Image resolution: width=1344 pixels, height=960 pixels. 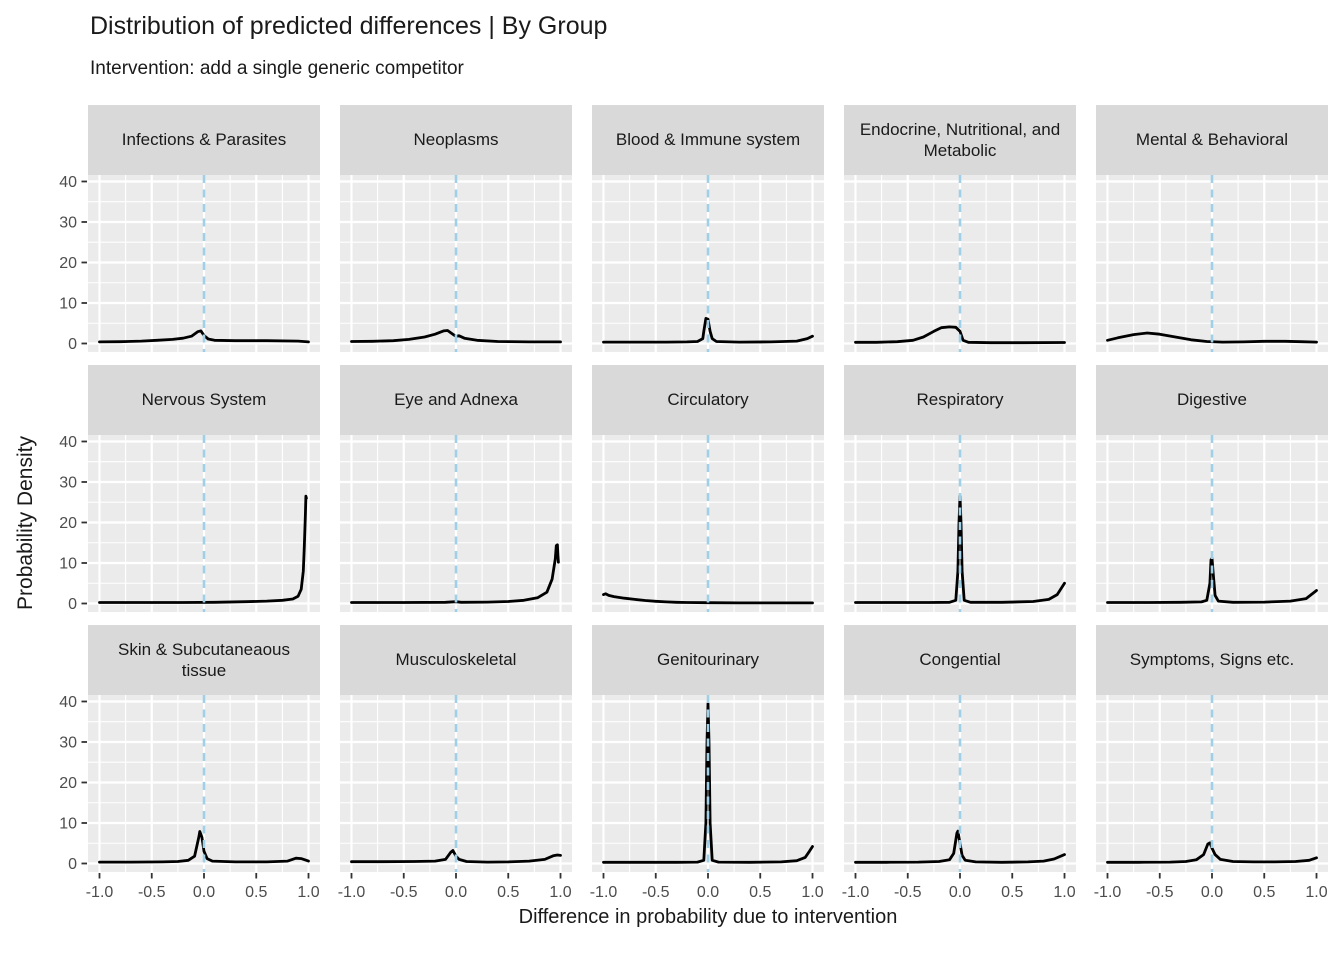 I want to click on facet-strip-blood-immune-system: Blood & Immune system, so click(x=708, y=140).